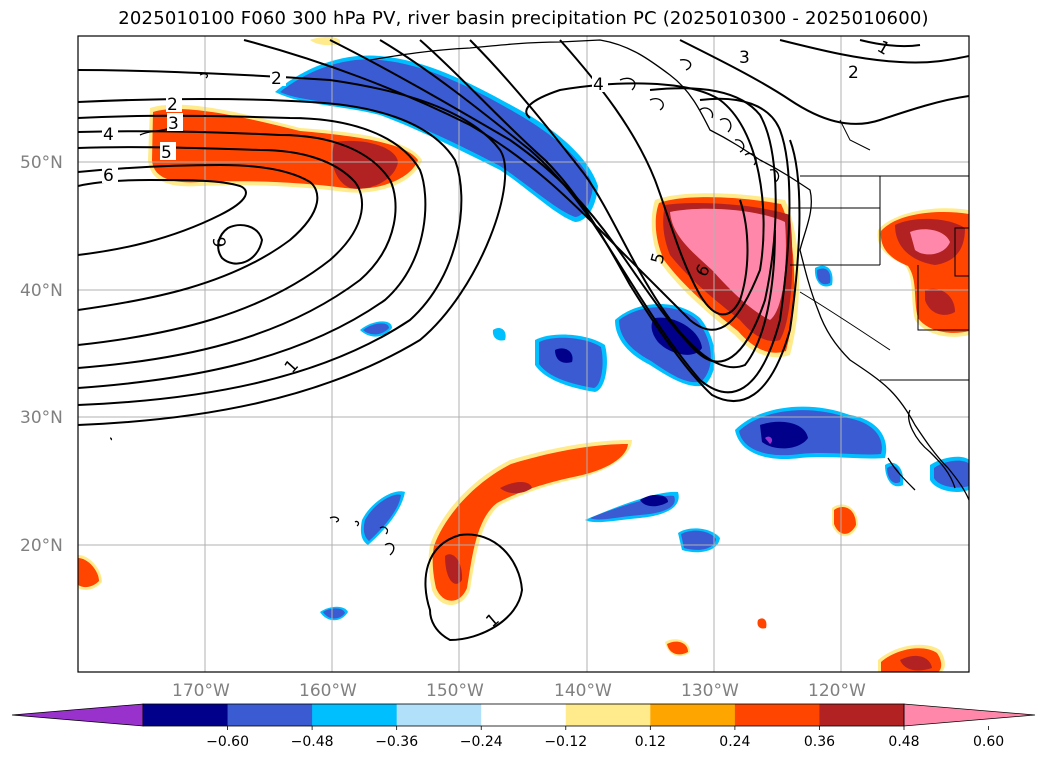 Image resolution: width=1047 pixels, height=765 pixels. I want to click on colorbar-tick-label: −0.36, so click(396, 742).